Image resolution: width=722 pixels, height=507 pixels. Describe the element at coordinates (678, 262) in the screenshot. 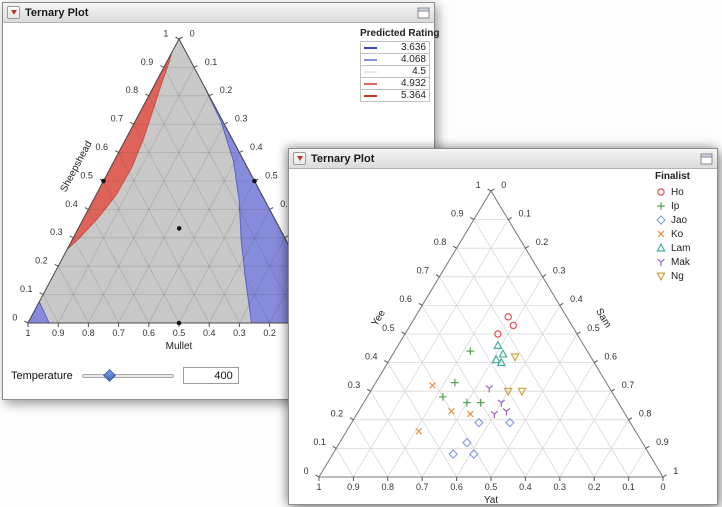

I see `legend-item-mak: Mak` at that location.